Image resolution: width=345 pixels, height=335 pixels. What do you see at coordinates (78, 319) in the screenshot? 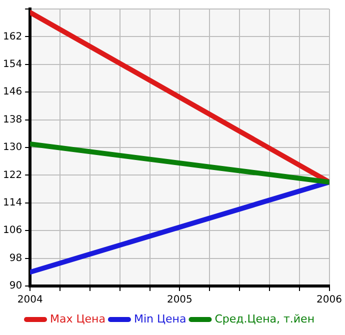
I see `legend-label: Max Цена` at bounding box center [78, 319].